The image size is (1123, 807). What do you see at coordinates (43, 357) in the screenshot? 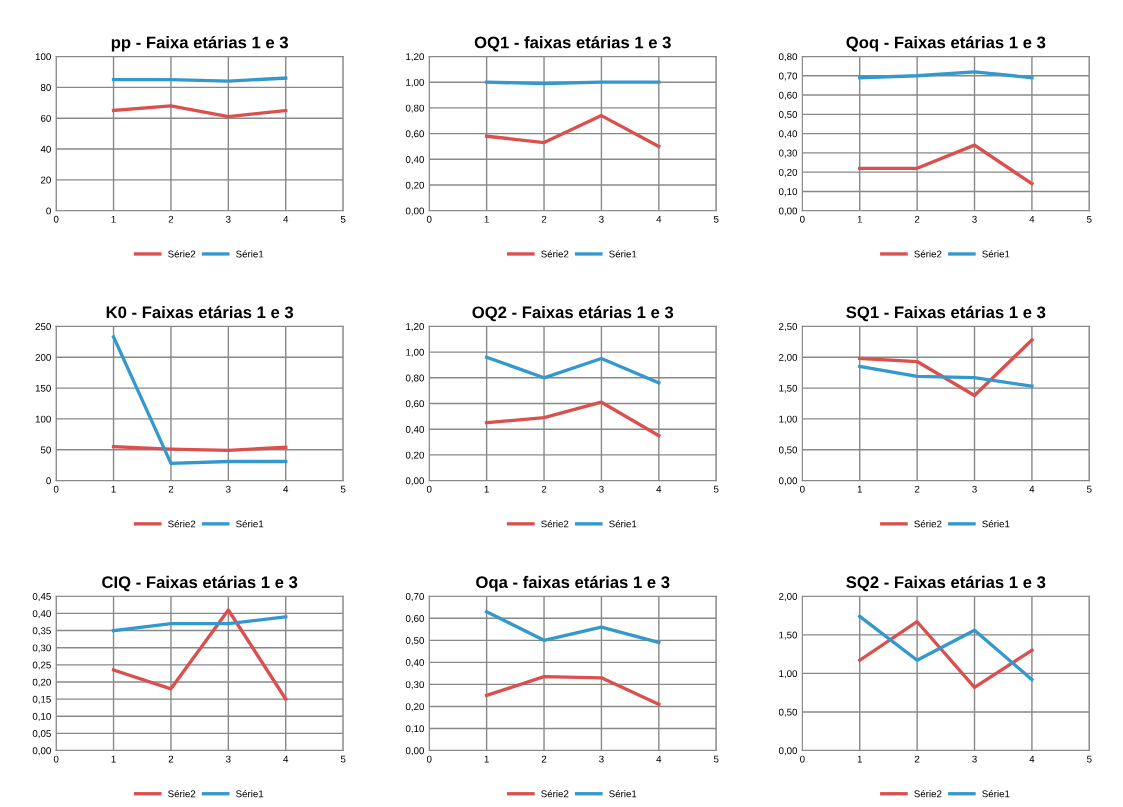
I see `y-tick-label: 200` at bounding box center [43, 357].